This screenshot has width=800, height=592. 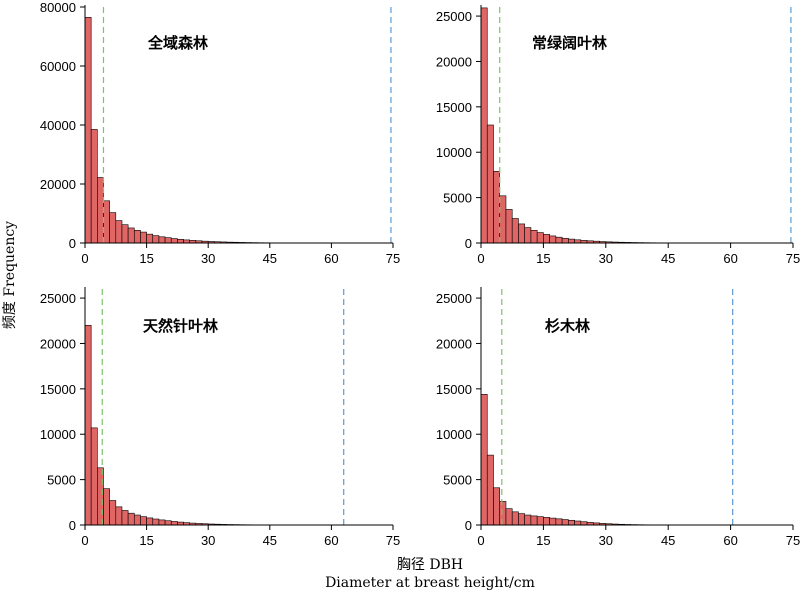 I want to click on panel-title: 全域森林, so click(x=178, y=43).